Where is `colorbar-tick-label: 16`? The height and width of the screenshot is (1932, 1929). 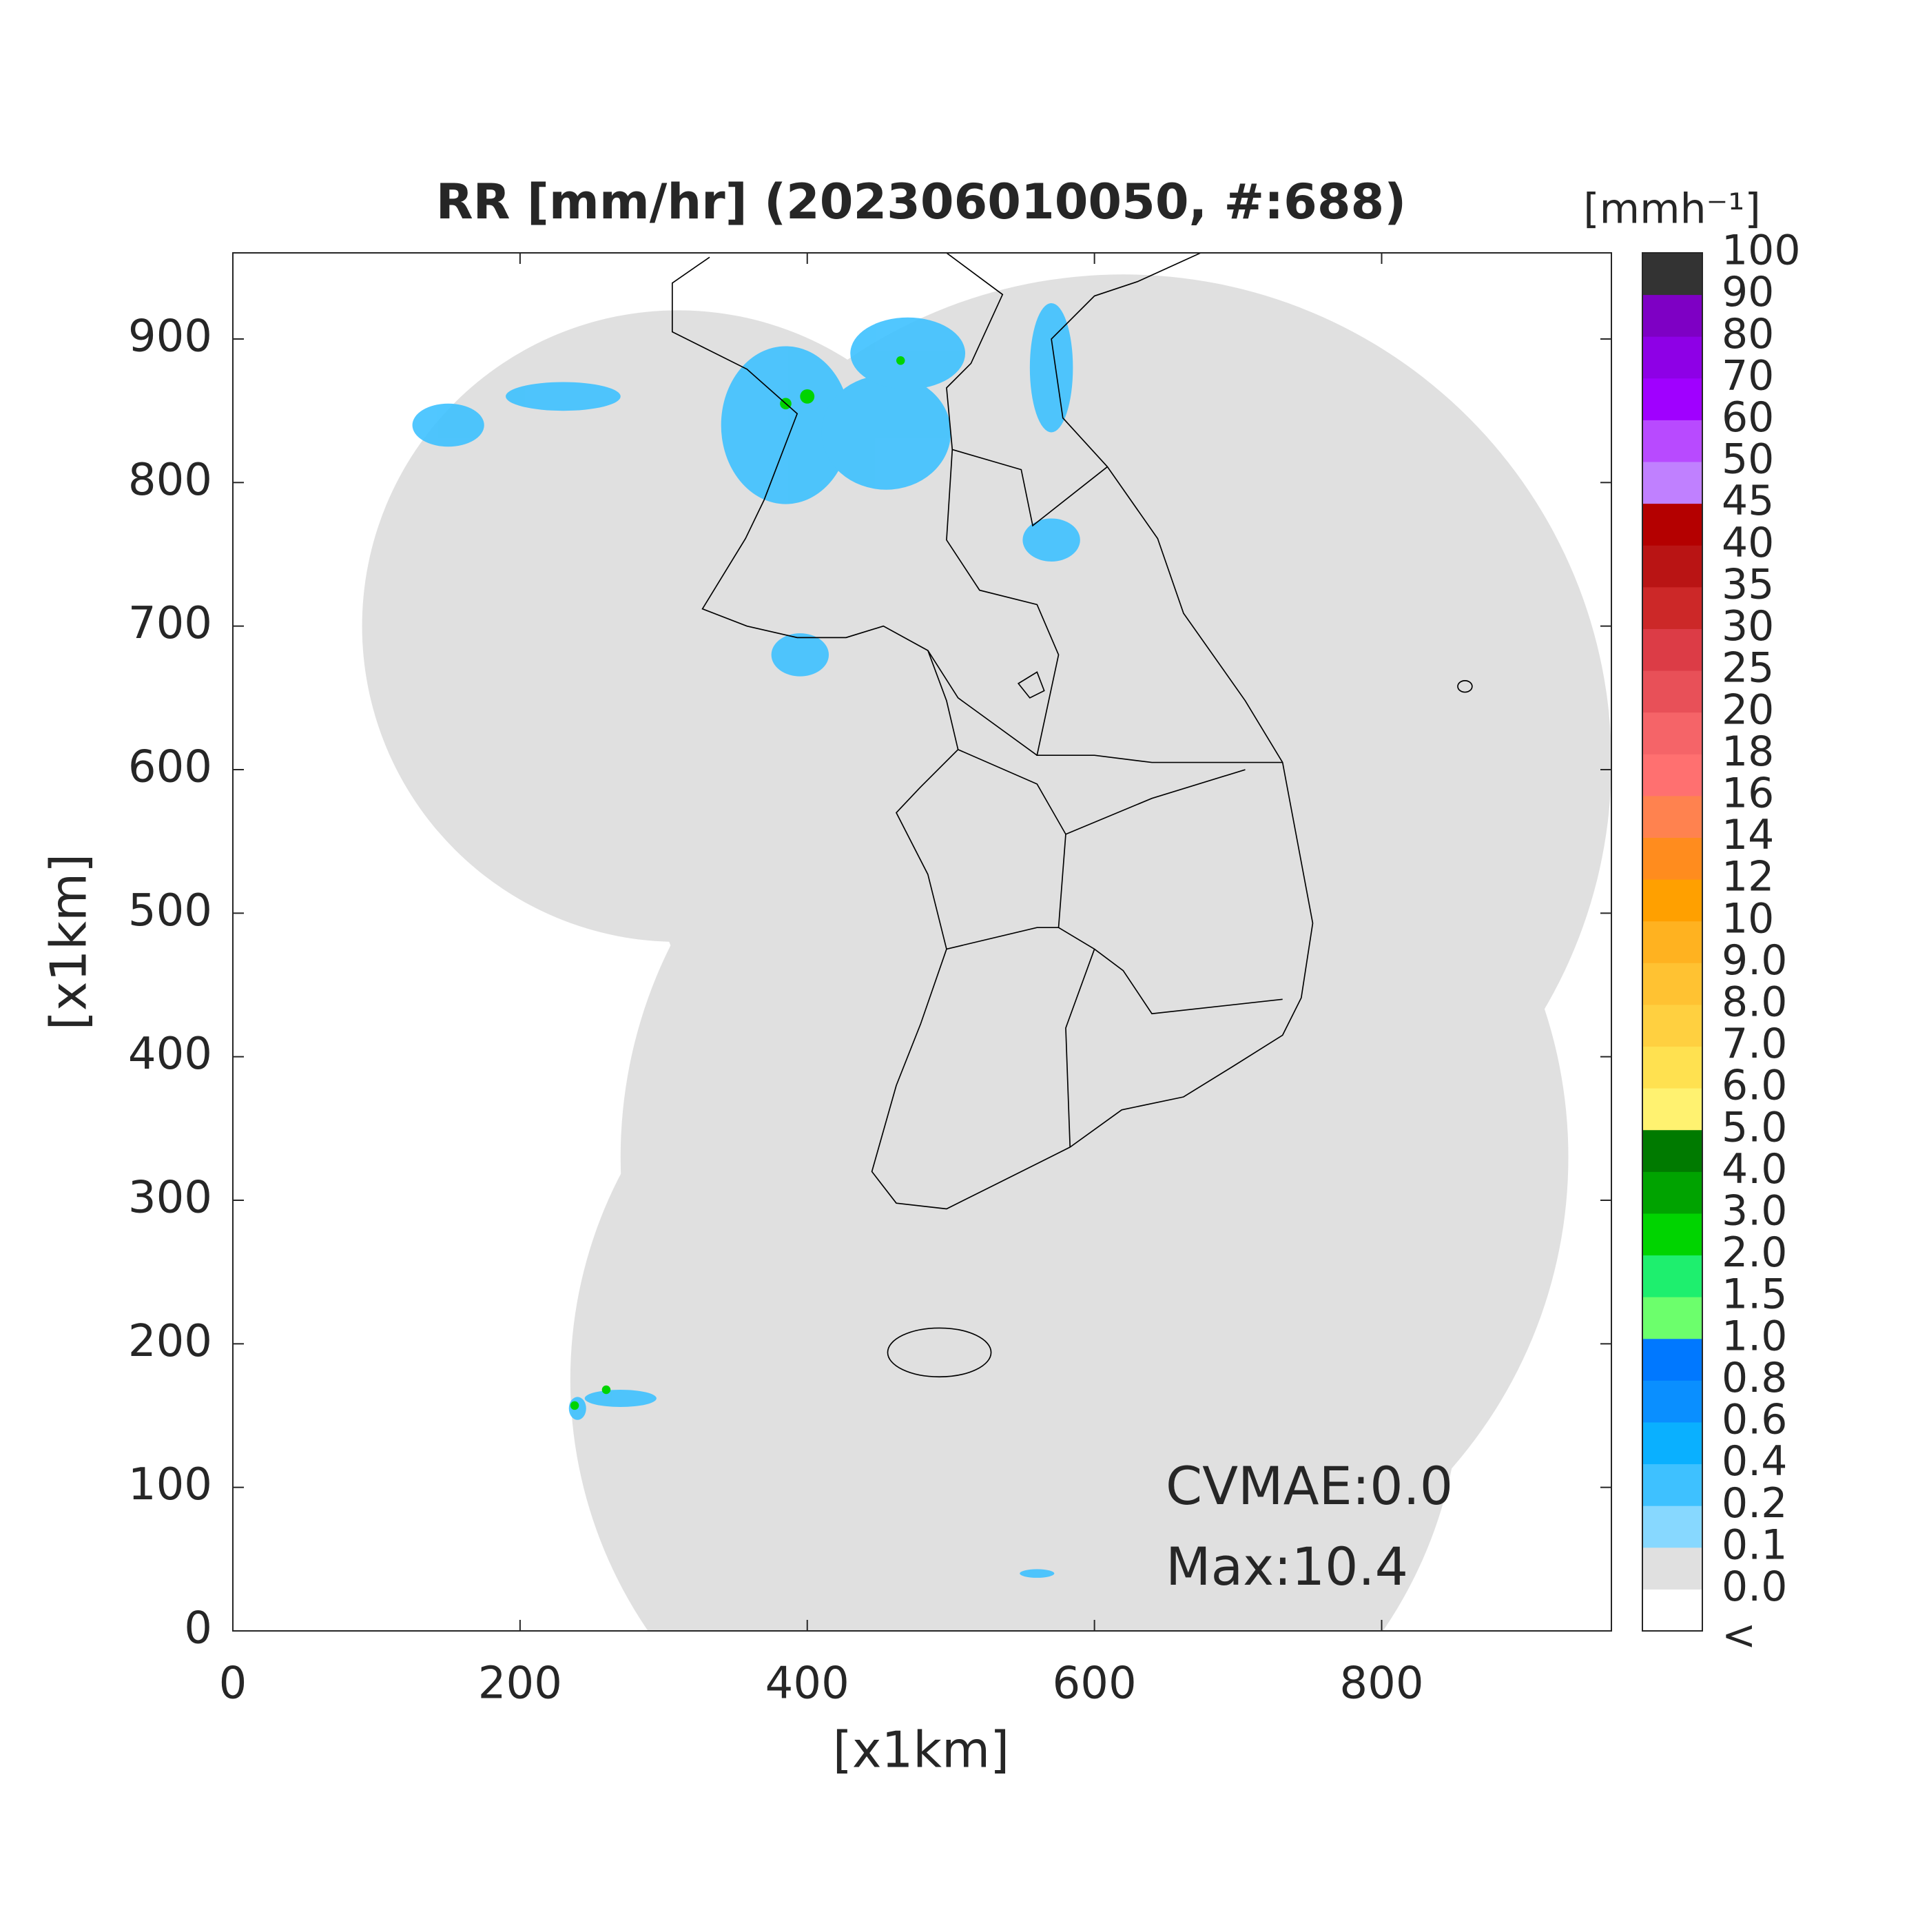
colorbar-tick-label: 16 is located at coordinates (1748, 793).